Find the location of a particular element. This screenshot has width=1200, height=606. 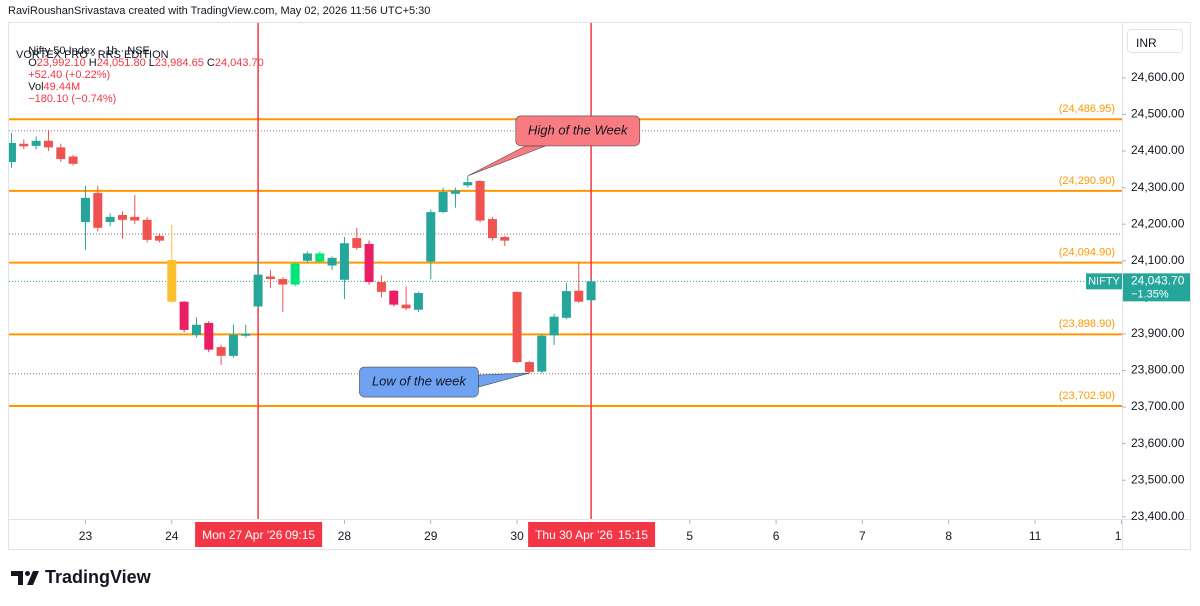

vol: 49.44M is located at coordinates (62, 87).